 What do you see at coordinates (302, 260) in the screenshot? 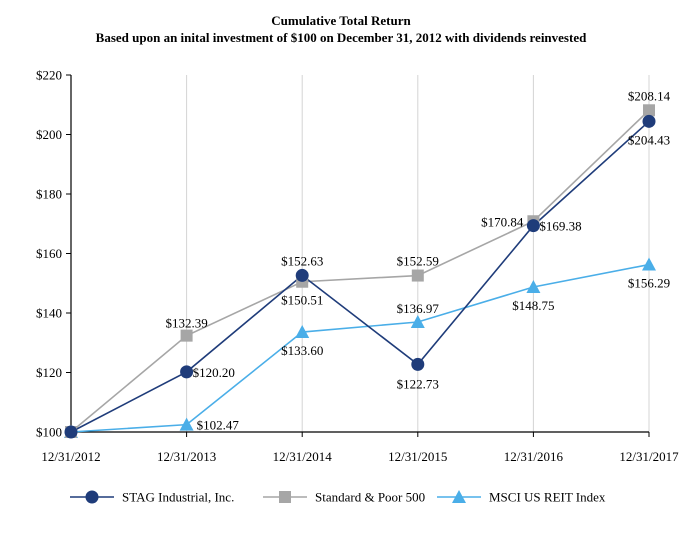
I see `data-label: $152.63` at bounding box center [302, 260].